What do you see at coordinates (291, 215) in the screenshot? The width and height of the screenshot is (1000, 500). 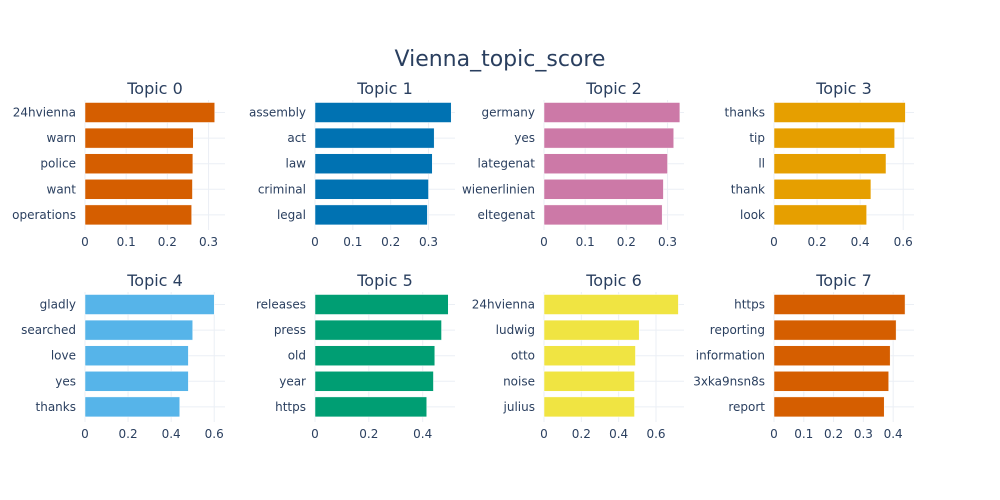 I see `category-label: legal` at bounding box center [291, 215].